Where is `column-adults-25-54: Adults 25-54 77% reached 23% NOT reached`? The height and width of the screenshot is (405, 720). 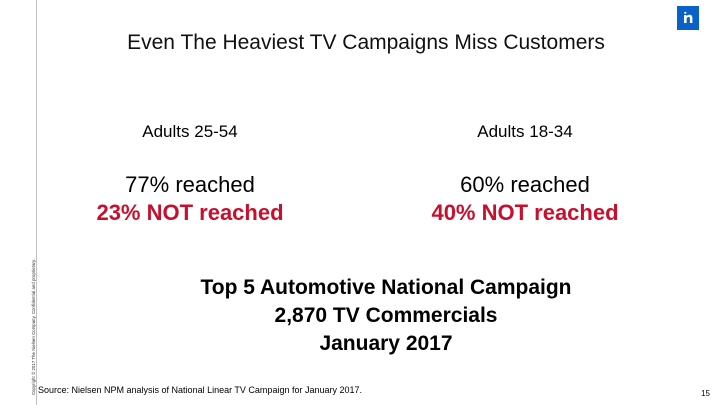 column-adults-25-54: Adults 25-54 77% reached 23% NOT reached is located at coordinates (190, 174).